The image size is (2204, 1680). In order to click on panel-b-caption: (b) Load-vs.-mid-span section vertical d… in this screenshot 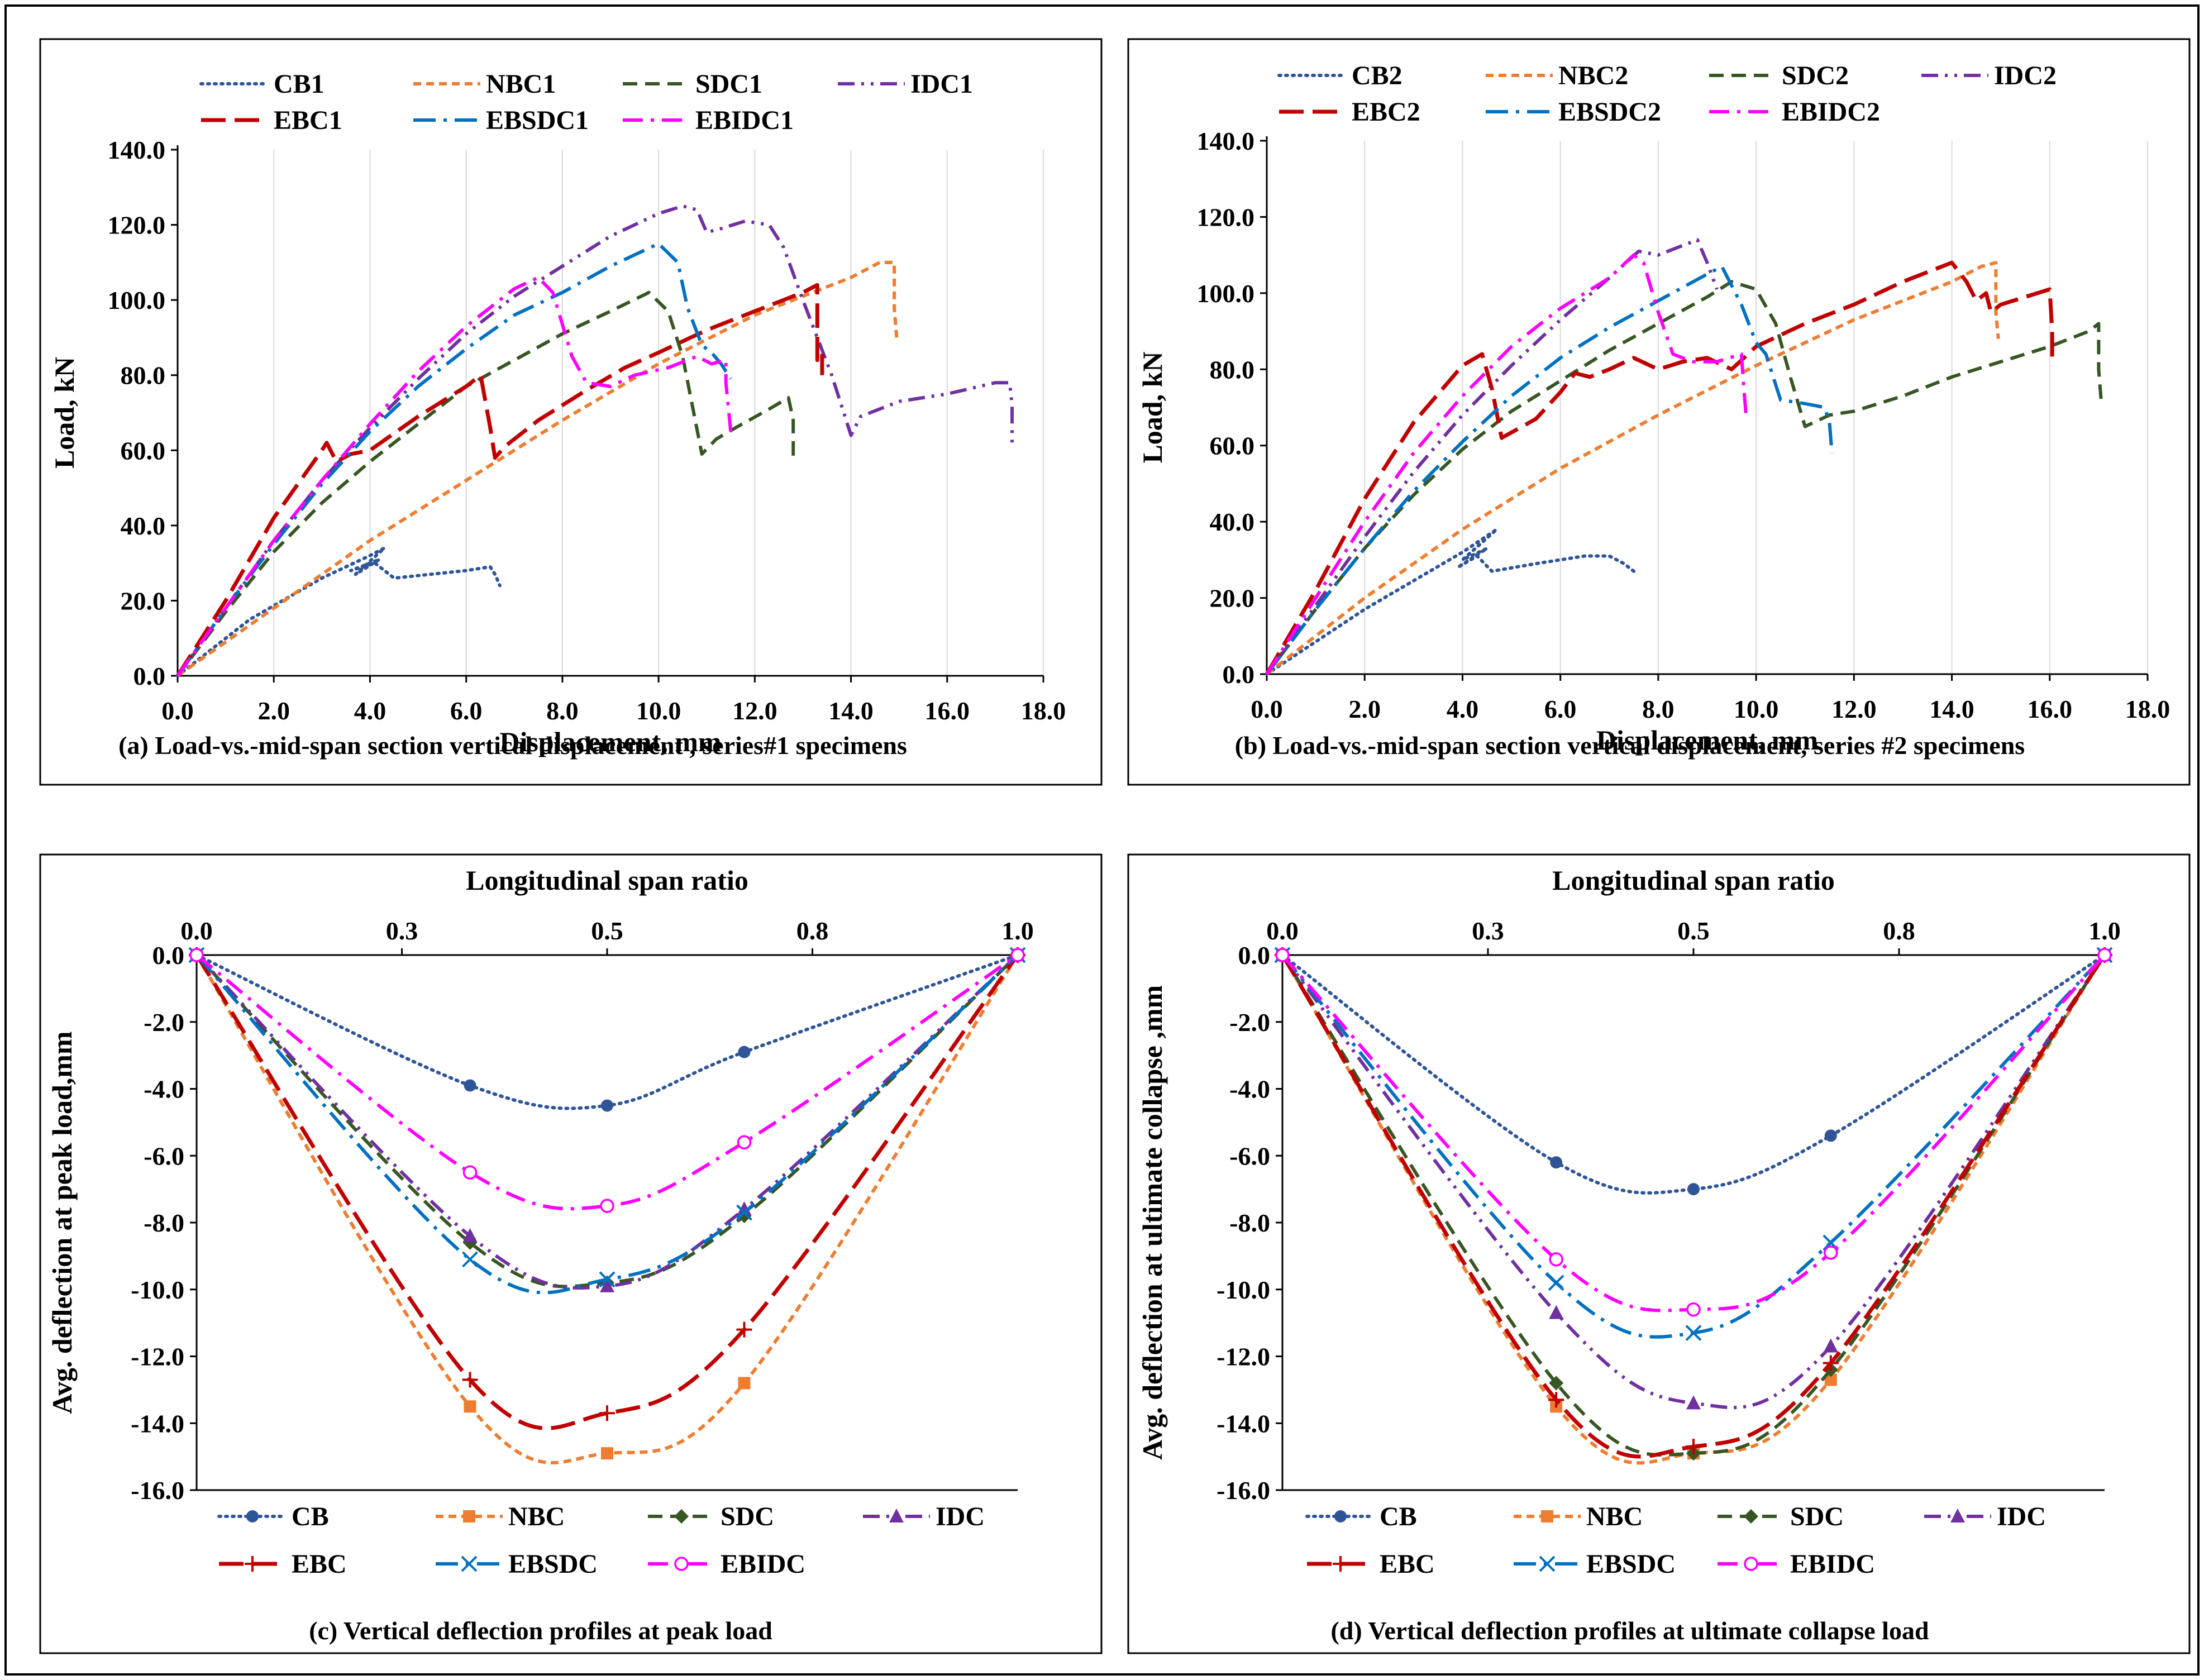, I will do `click(1630, 745)`.